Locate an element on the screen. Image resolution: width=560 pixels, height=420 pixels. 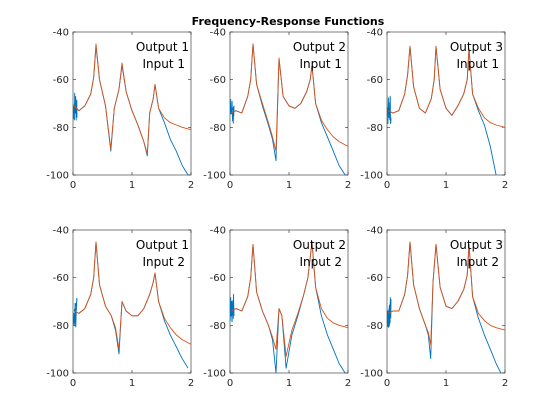
subplot-r1-c2: -100 -80 -60 -40 0 1 2 Output 2 Input 1 is located at coordinates (277, 110).